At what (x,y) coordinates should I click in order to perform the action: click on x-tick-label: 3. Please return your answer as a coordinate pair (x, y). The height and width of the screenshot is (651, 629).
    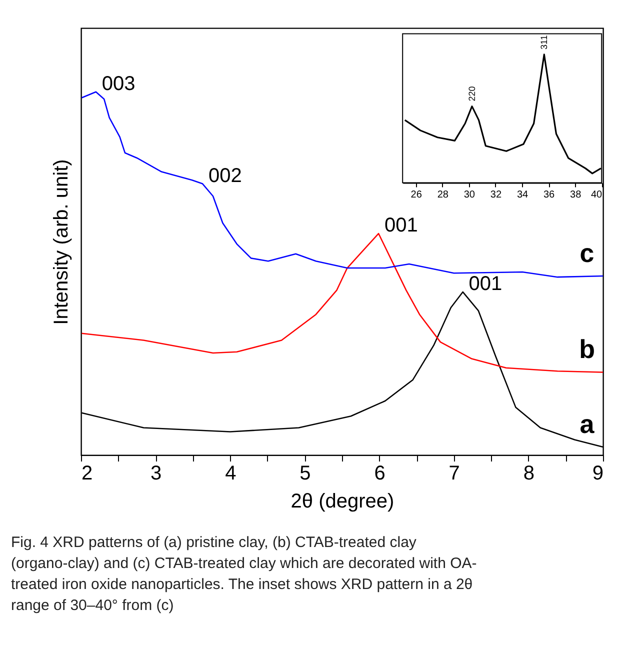
    Looking at the image, I should click on (156, 473).